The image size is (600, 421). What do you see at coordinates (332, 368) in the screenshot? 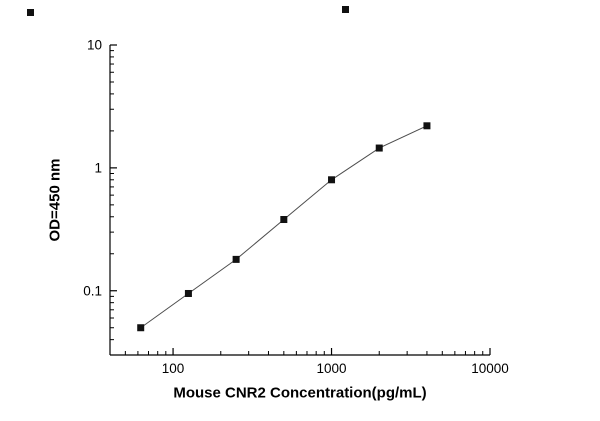
I see `x-tick-label: 1000` at bounding box center [332, 368].